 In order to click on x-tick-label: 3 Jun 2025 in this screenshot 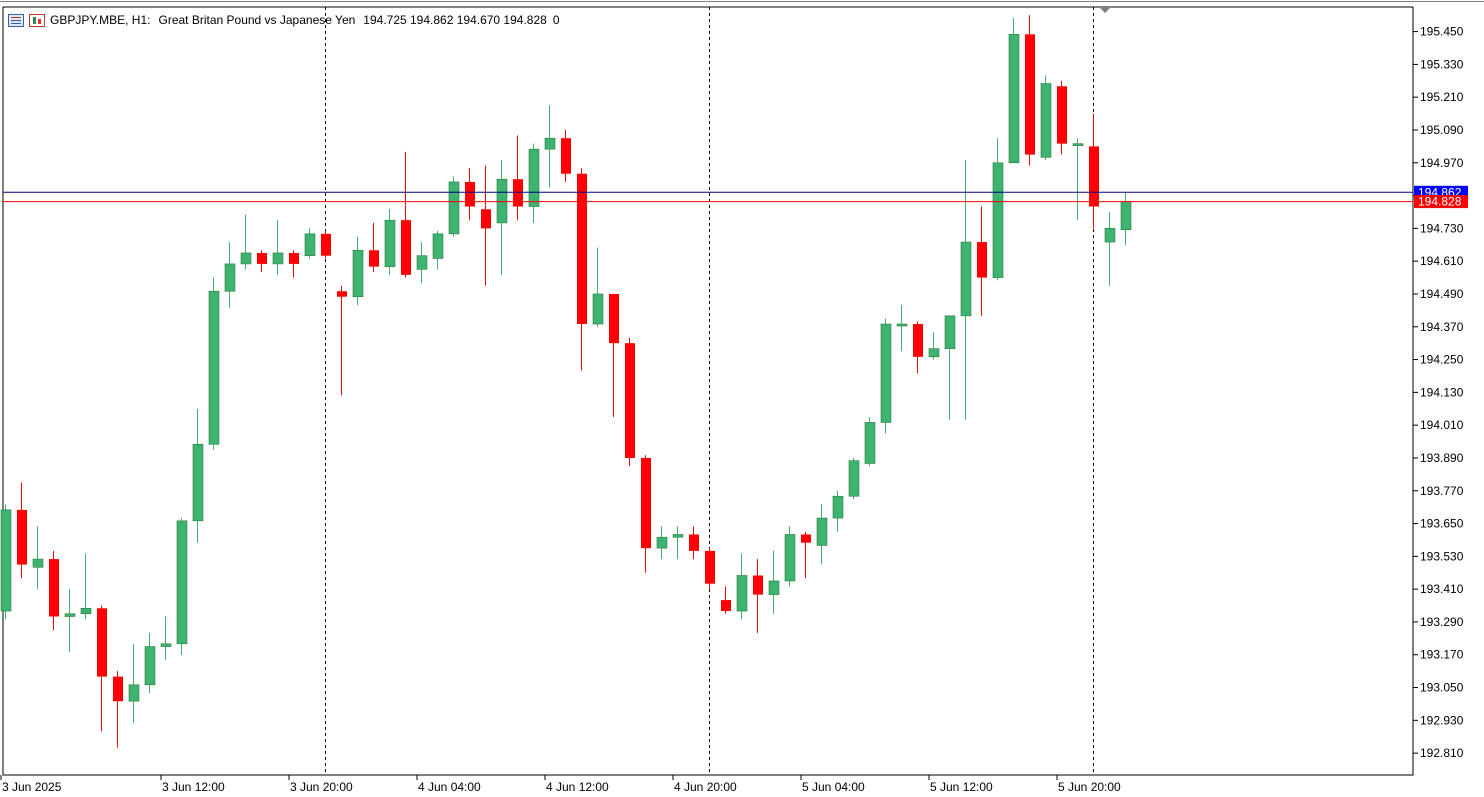, I will do `click(32, 787)`.